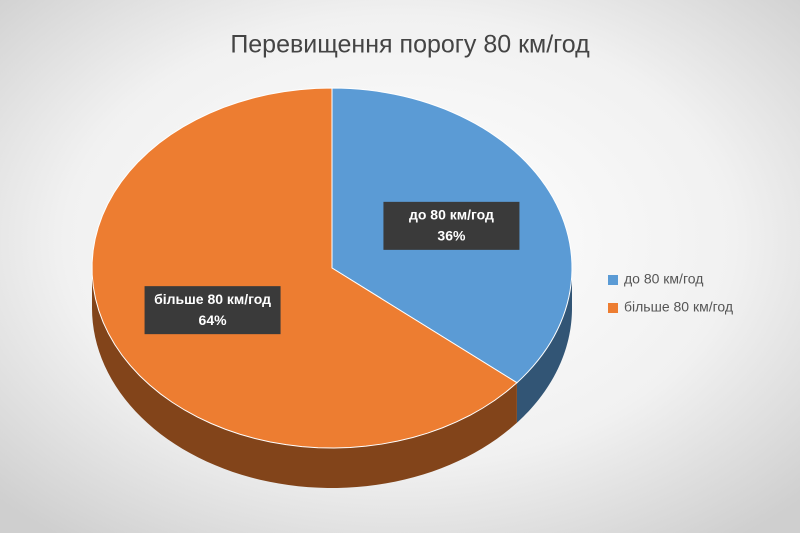  I want to click on legend-label: більше 80 км/год, so click(678, 307).